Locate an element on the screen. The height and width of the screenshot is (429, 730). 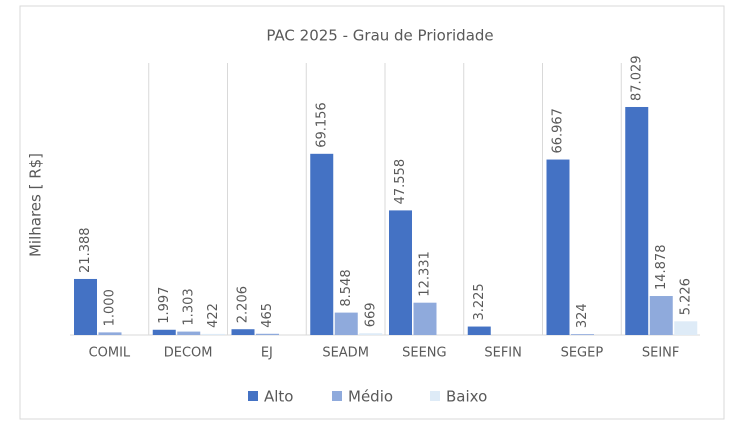
data-label: 2.206 is located at coordinates (243, 304).